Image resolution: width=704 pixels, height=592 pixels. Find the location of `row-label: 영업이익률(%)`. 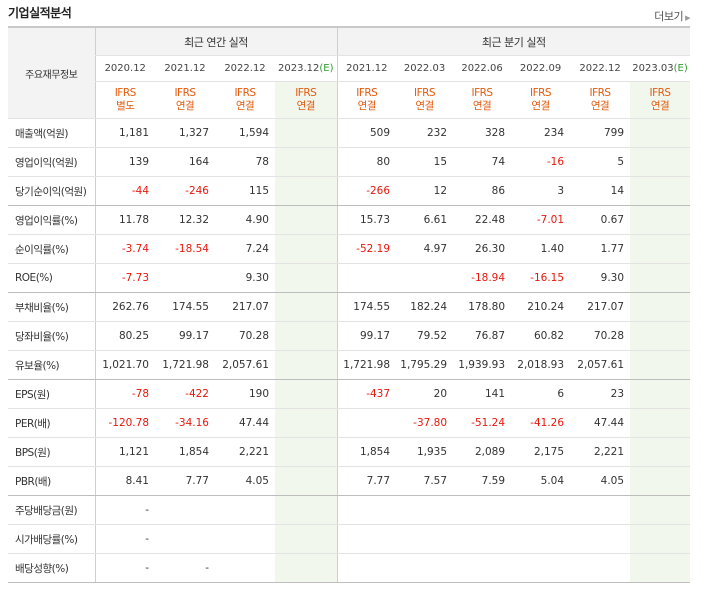

row-label: 영업이익률(%) is located at coordinates (51, 220).